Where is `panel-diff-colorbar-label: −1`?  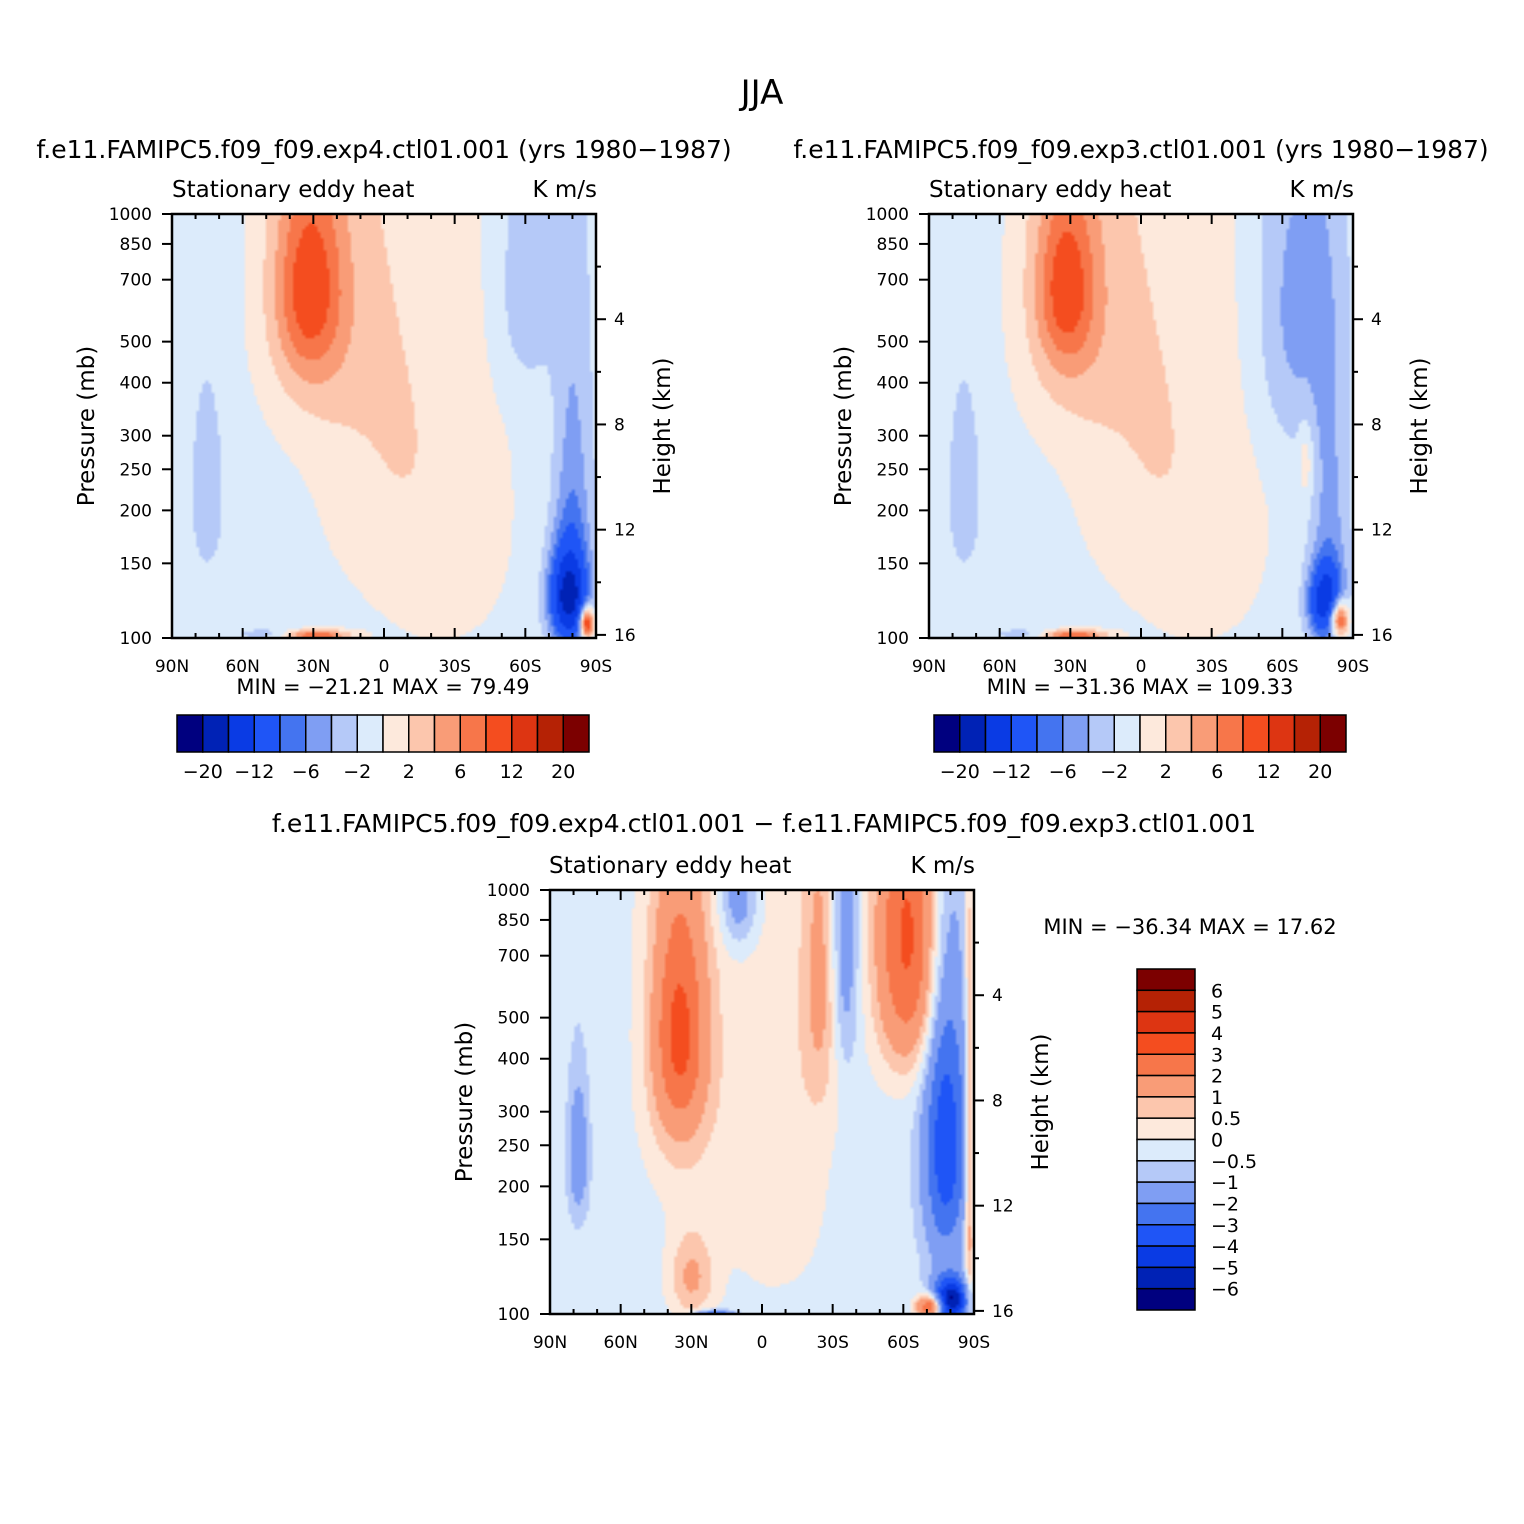
panel-diff-colorbar-label: −1 is located at coordinates (1225, 1183).